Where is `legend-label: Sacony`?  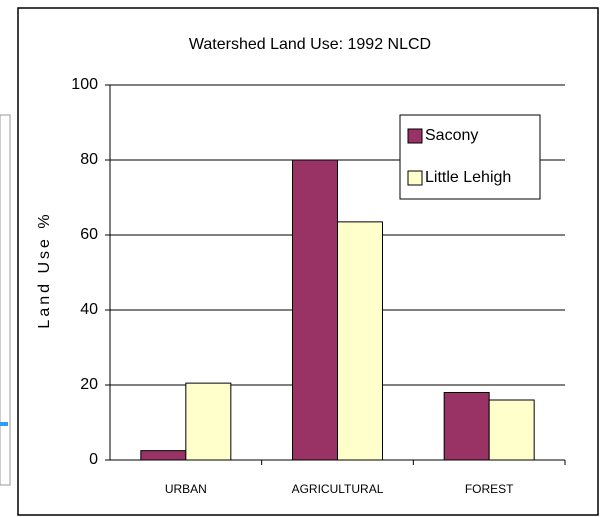
legend-label: Sacony is located at coordinates (451, 135).